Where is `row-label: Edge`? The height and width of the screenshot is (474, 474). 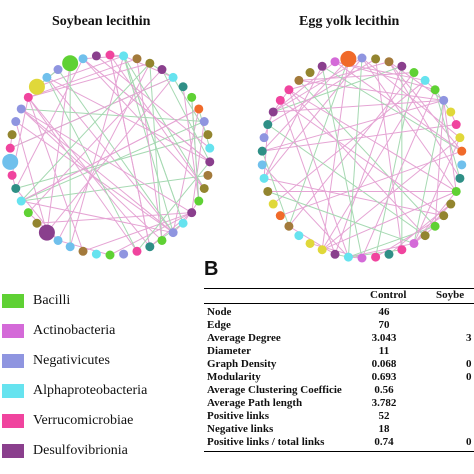
row-label: Edge is located at coordinates (219, 325).